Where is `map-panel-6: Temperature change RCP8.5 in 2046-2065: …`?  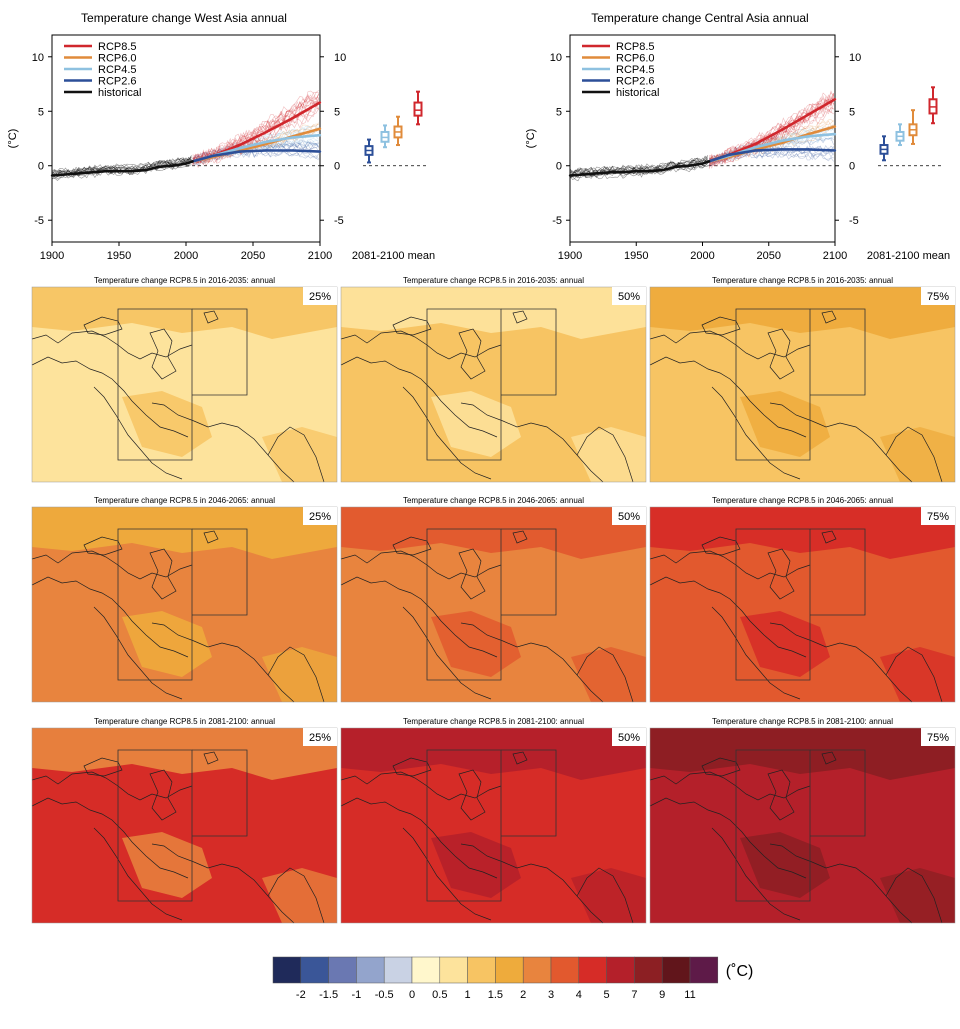
map-panel-6: Temperature change RCP8.5 in 2046-2065: … is located at coordinates (802, 599).